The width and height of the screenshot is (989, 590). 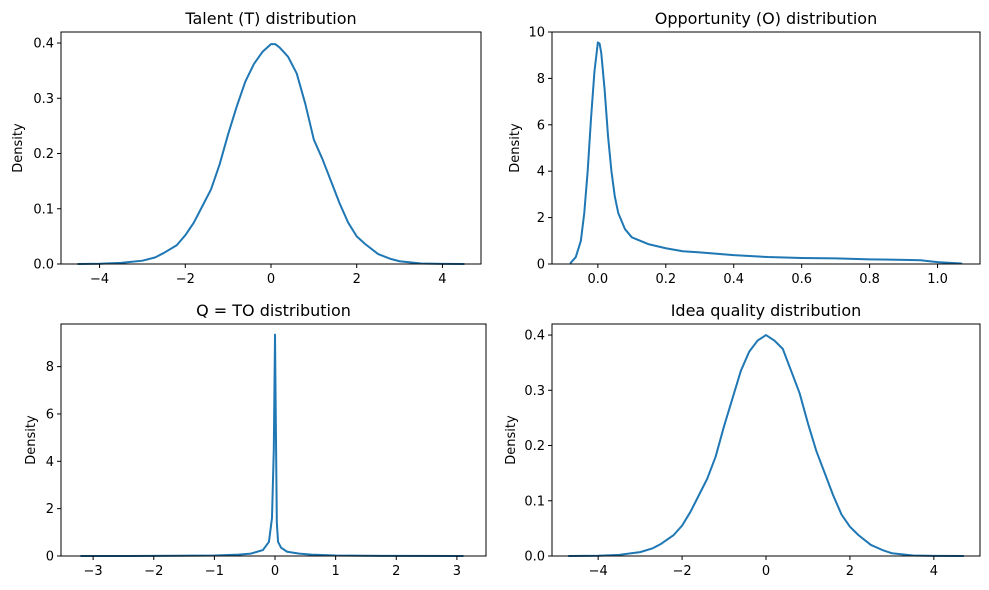 I want to click on x-tick-label: 3, so click(x=457, y=571).